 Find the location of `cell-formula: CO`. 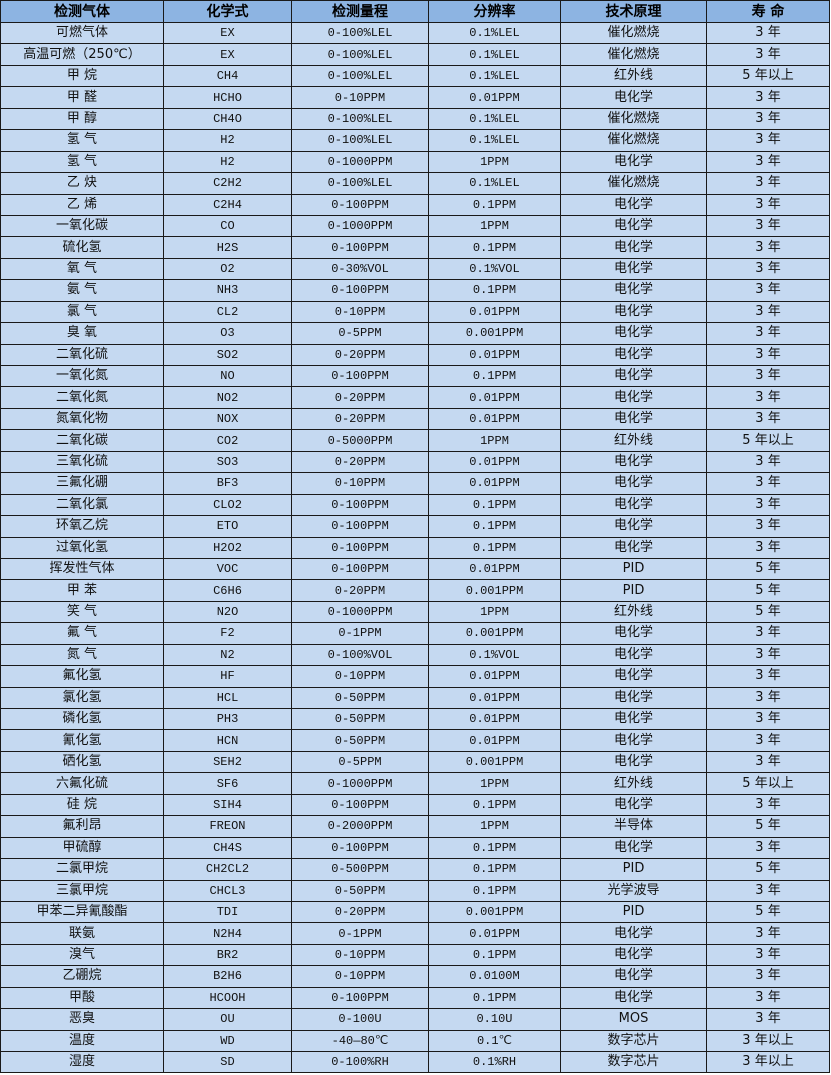

cell-formula: CO is located at coordinates (227, 226).